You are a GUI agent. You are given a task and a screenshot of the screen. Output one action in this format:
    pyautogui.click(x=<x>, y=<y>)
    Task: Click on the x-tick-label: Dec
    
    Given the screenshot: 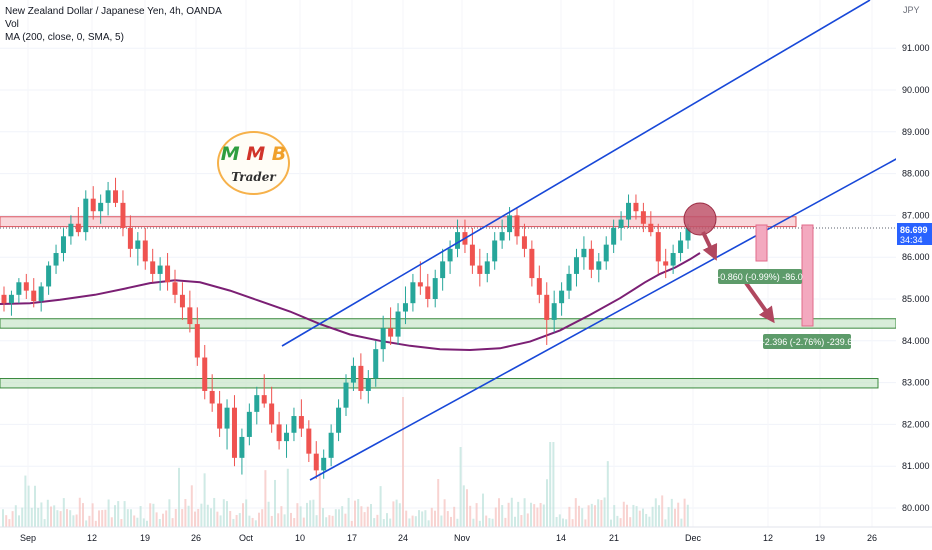 What is the action you would take?
    pyautogui.click(x=693, y=538)
    